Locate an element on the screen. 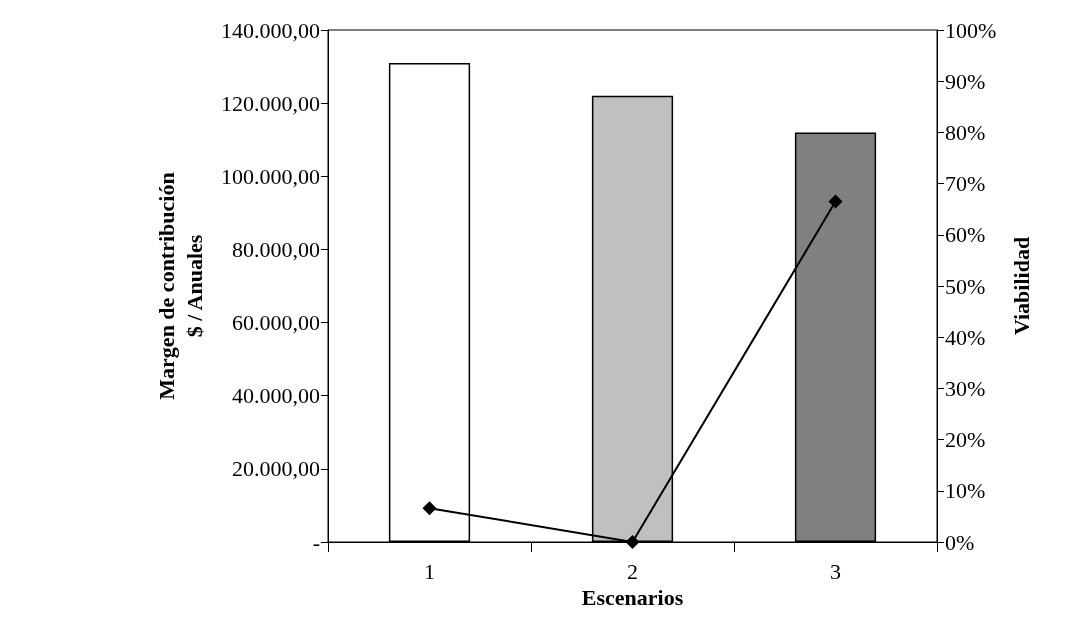  y-tick-label: 80.000,00 is located at coordinates (276, 249).